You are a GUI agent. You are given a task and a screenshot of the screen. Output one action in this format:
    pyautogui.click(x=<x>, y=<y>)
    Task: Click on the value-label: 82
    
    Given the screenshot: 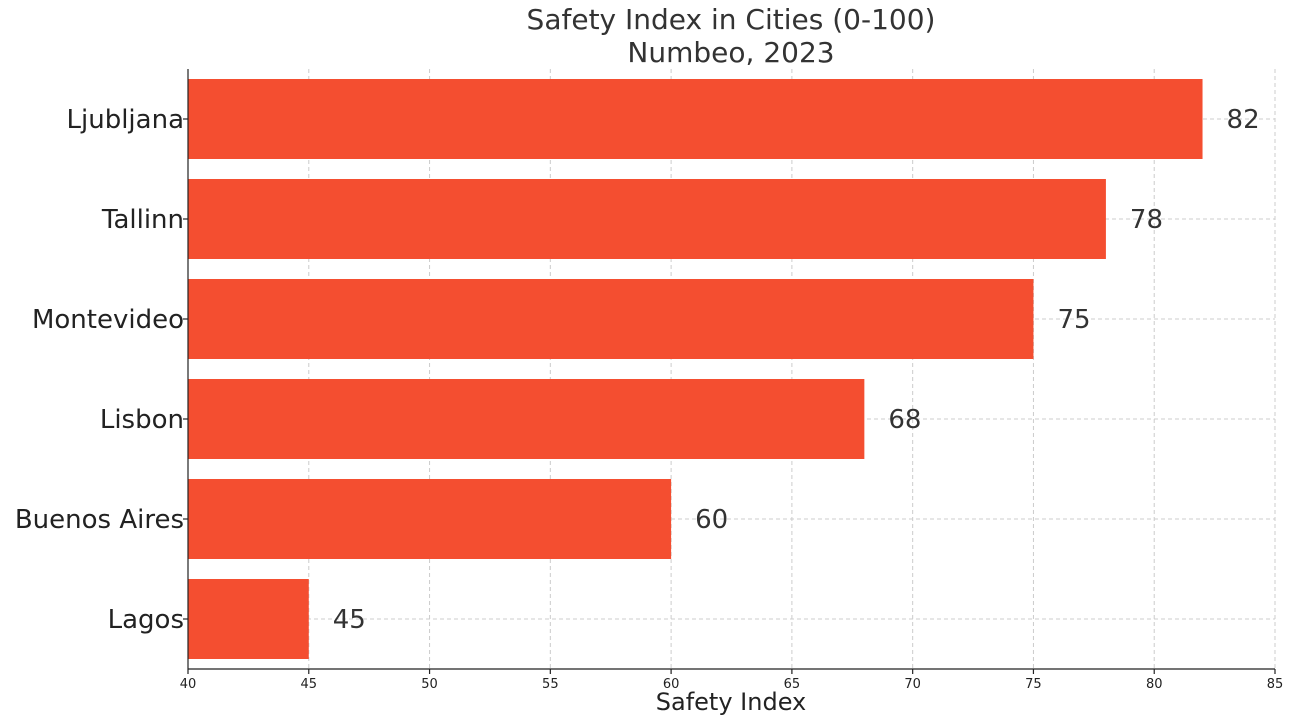 What is the action you would take?
    pyautogui.click(x=1243, y=120)
    